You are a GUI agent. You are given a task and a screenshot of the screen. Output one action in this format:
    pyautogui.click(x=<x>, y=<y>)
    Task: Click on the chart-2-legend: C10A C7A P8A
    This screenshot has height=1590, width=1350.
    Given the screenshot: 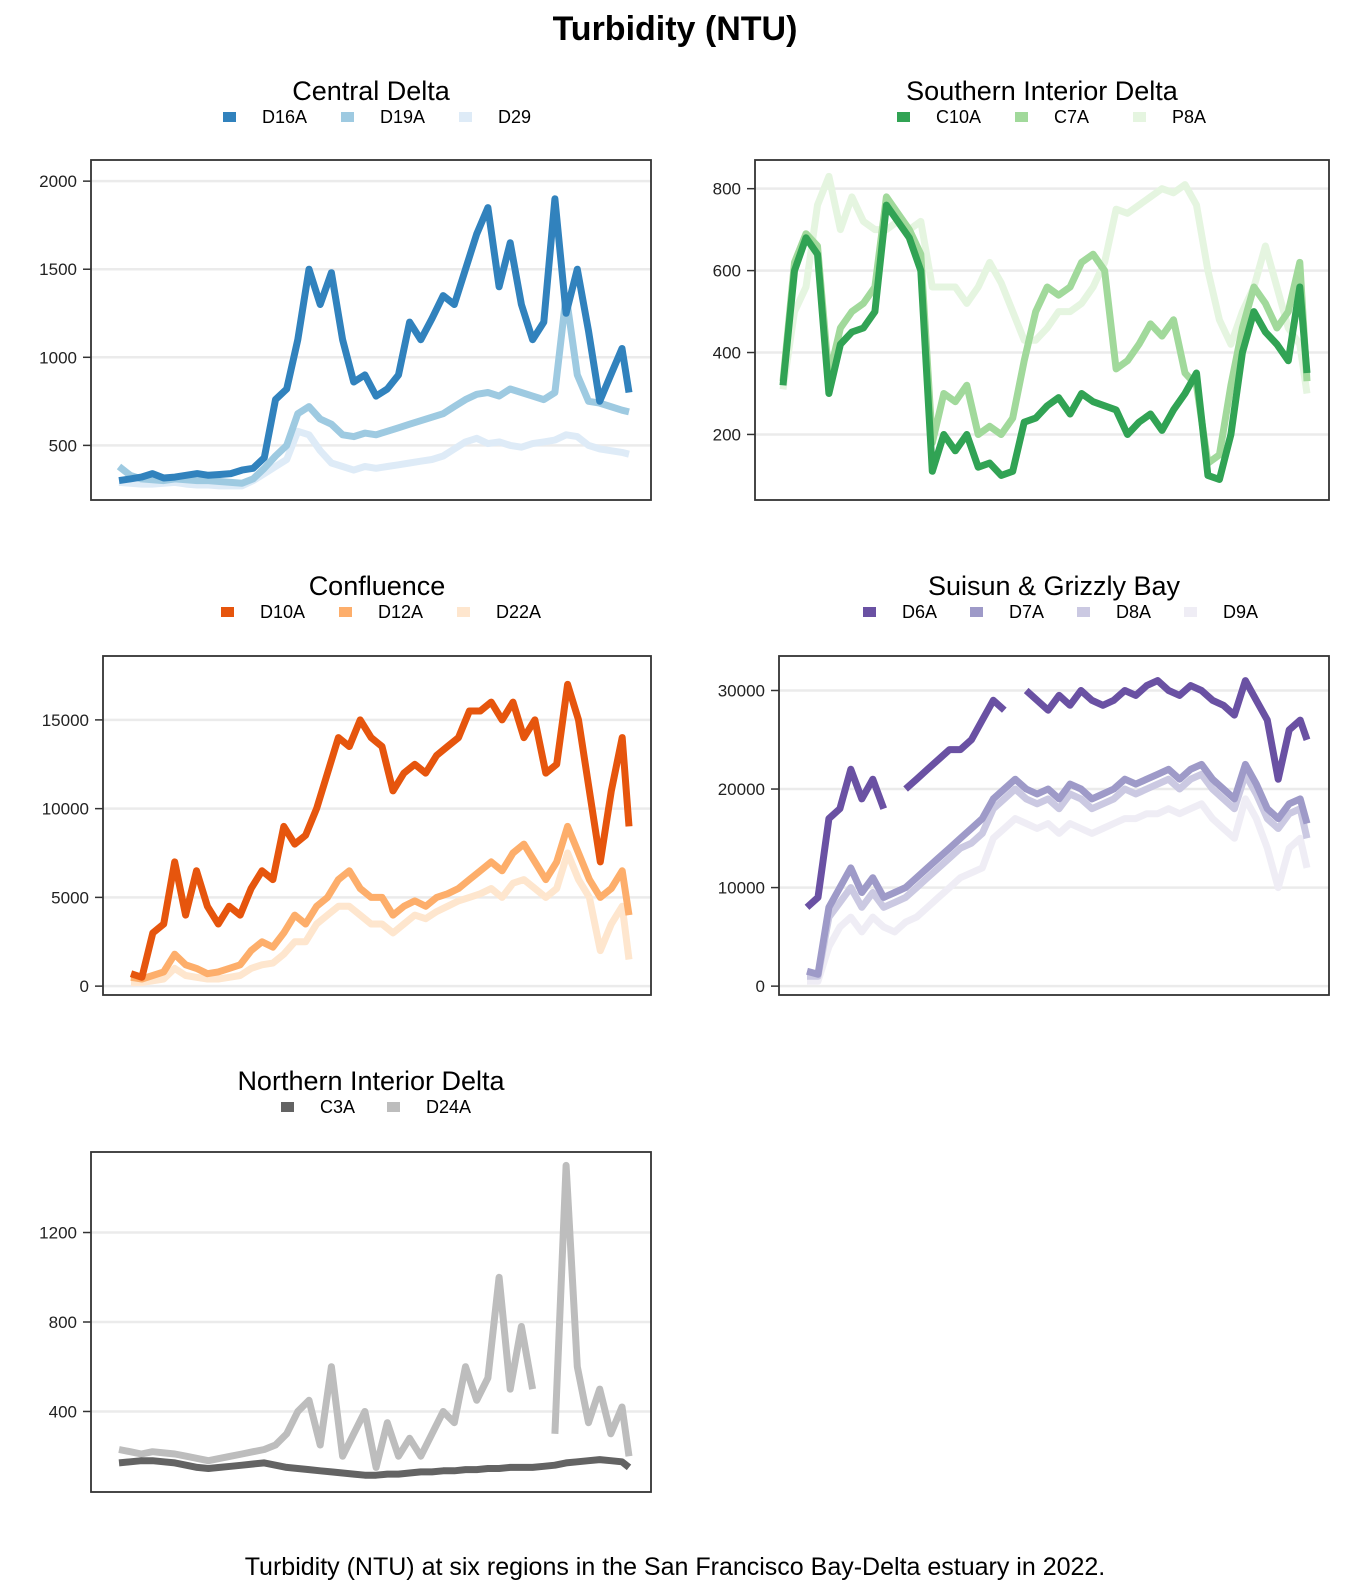 What is the action you would take?
    pyautogui.click(x=1051, y=117)
    